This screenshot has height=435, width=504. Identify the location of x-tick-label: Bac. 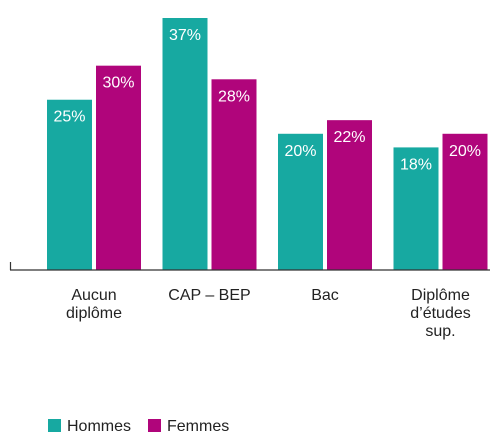
(325, 295).